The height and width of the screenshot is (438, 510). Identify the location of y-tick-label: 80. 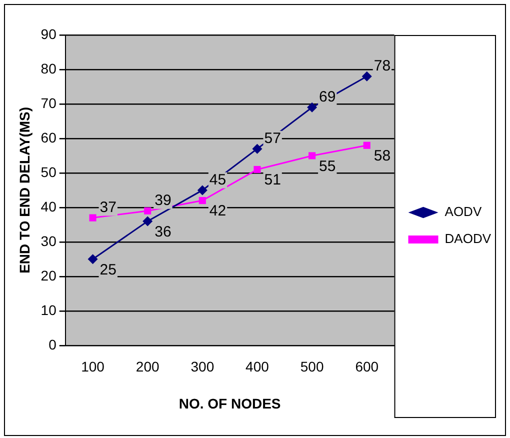
(48, 68).